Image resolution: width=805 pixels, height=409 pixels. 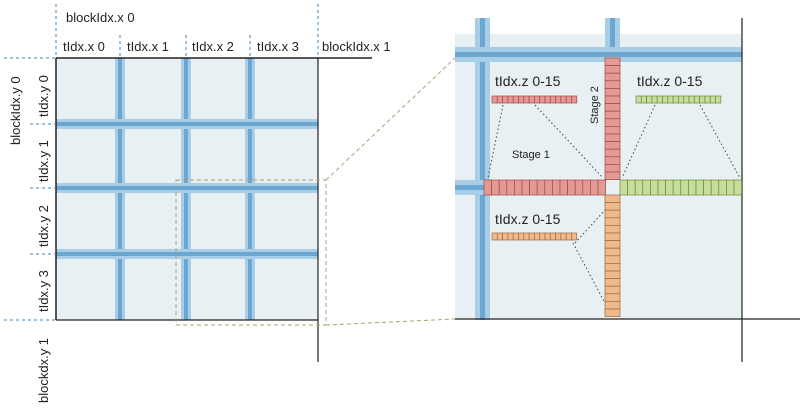 What do you see at coordinates (43, 370) in the screenshot?
I see `blockidx-y1-label: blockdx.y 1` at bounding box center [43, 370].